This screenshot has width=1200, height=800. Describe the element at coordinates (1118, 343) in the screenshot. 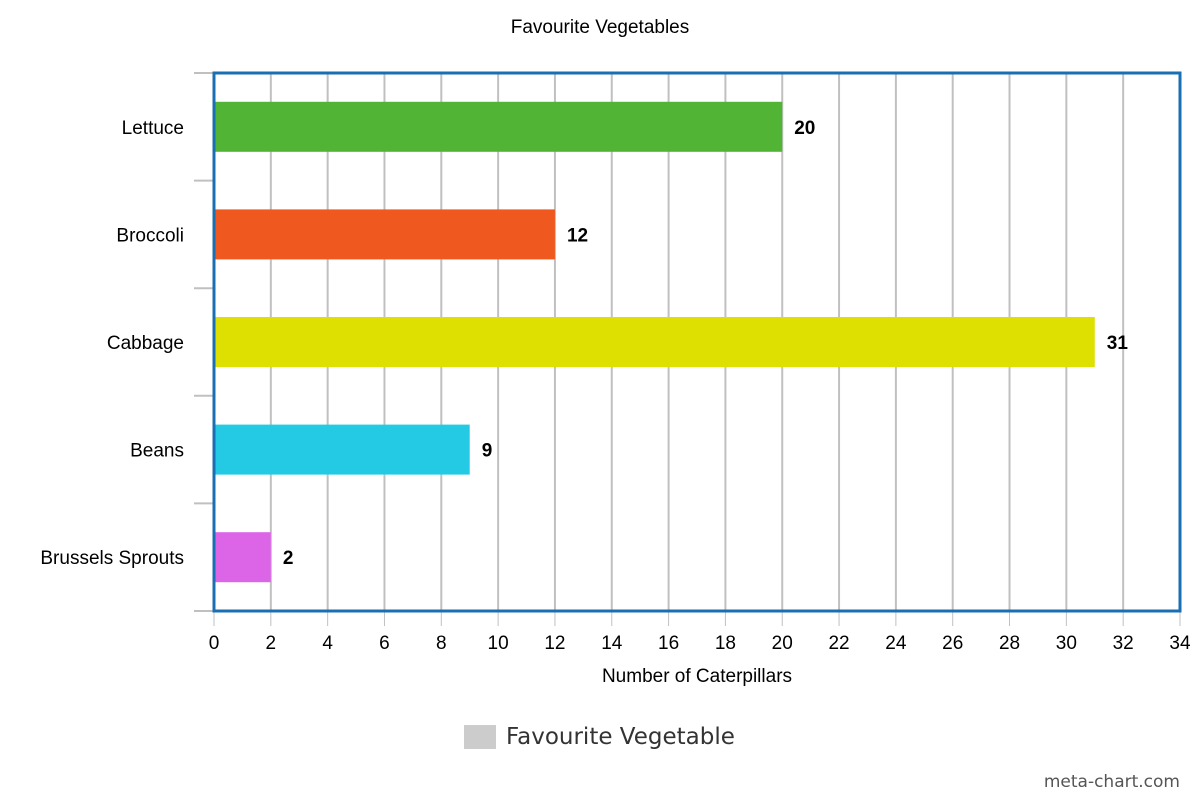

I see `data-label: 31` at that location.